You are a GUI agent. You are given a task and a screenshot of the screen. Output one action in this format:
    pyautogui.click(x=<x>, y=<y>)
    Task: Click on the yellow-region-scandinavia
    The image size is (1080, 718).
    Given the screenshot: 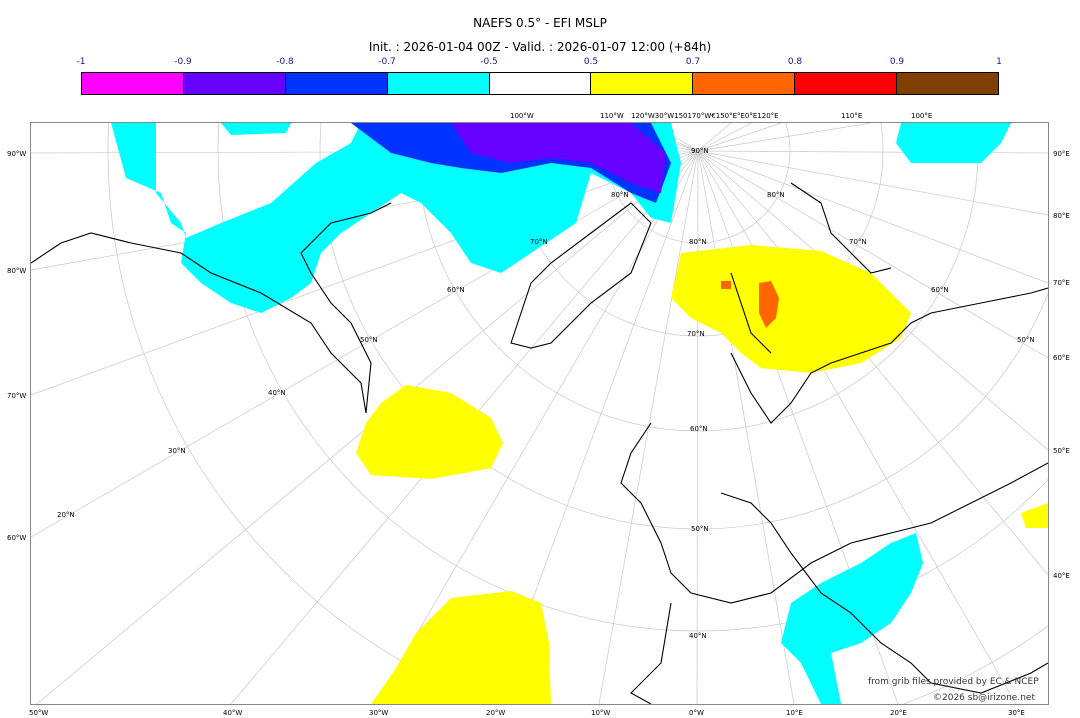 What is the action you would take?
    pyautogui.click(x=791, y=309)
    